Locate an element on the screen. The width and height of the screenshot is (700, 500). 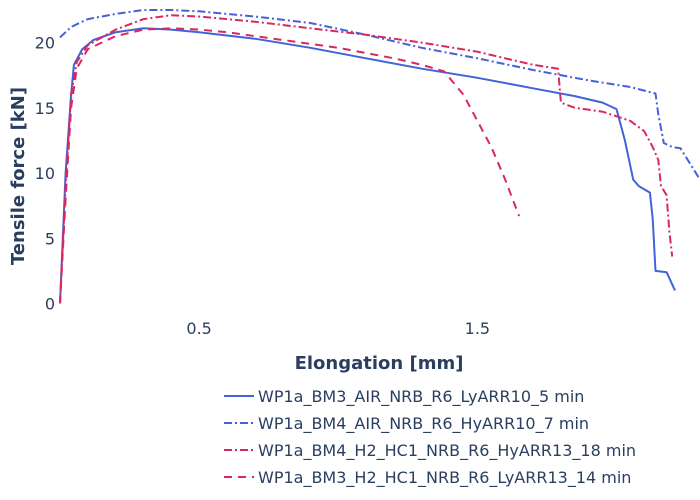
legend-item: WP1a_BM4_AIR_NRB_R6_HyARR10_7 min is located at coordinates (406, 424).